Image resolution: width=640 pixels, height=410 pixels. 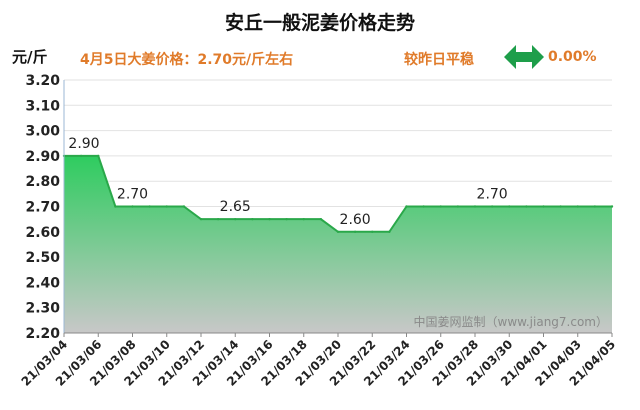 What do you see at coordinates (235, 207) in the screenshot?
I see `data-label: 2.65` at bounding box center [235, 207].